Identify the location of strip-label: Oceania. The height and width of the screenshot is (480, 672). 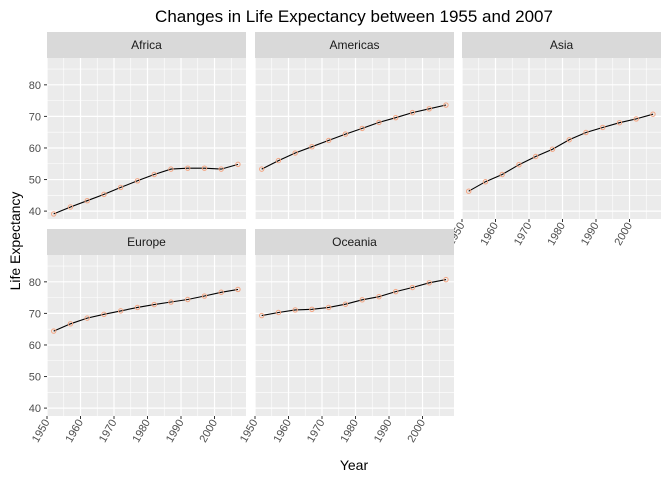
(354, 242).